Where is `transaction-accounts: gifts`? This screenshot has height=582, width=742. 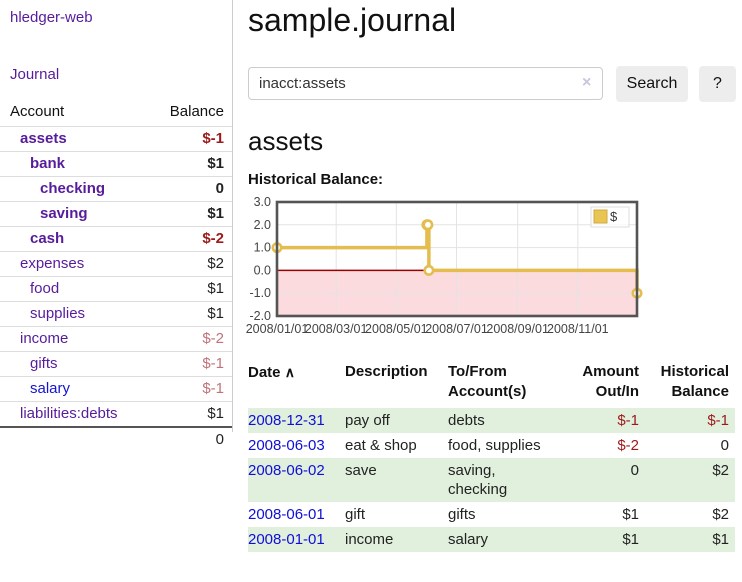
transaction-accounts: gifts is located at coordinates (462, 514).